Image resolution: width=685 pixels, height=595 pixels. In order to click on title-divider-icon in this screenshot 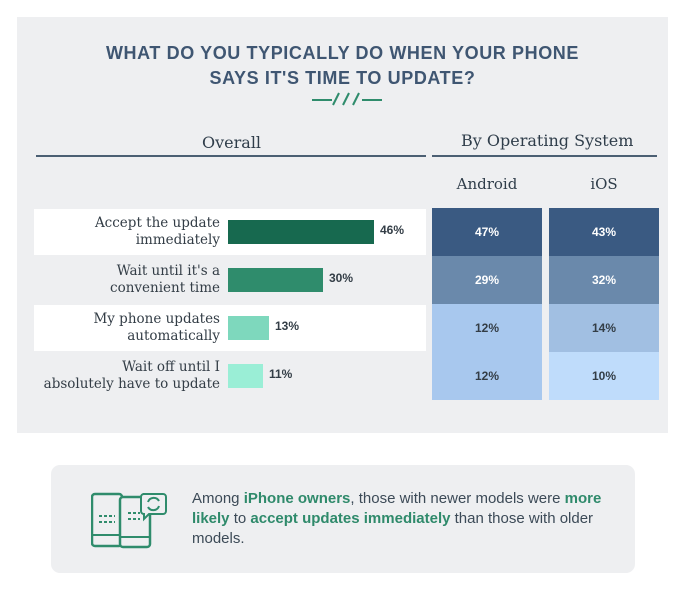, I will do `click(347, 99)`.